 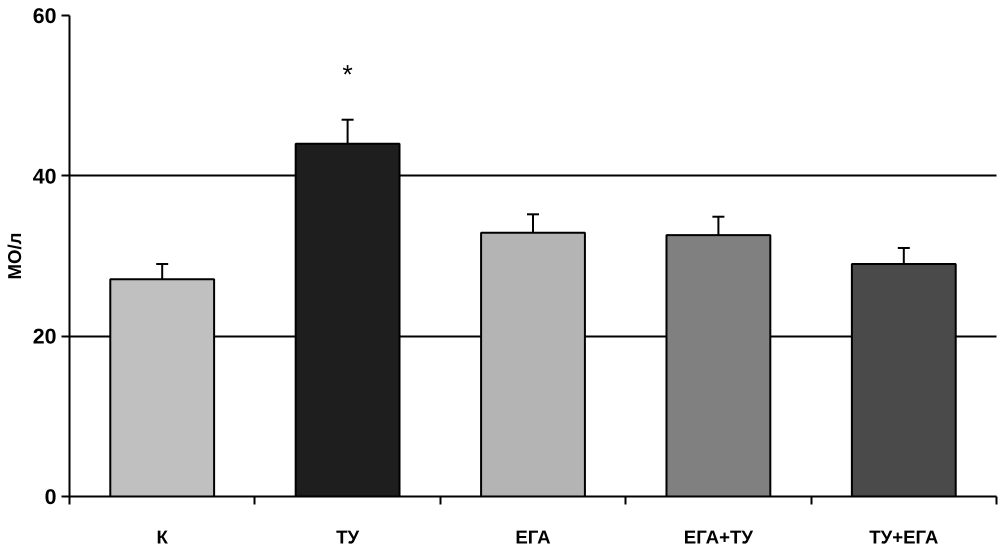 I want to click on x-tick-label: ЕГА, so click(x=533, y=537).